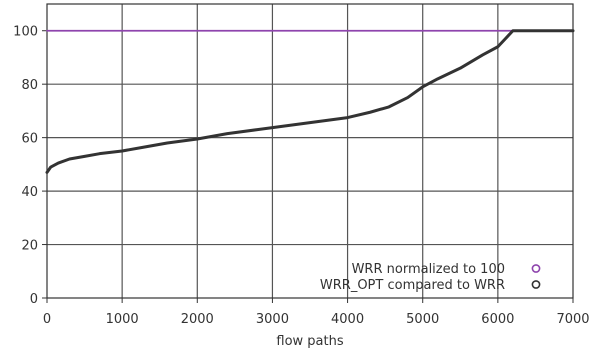 This screenshot has width=605, height=351. Describe the element at coordinates (197, 319) in the screenshot. I see `x-tick-label-2000: 2000` at that location.